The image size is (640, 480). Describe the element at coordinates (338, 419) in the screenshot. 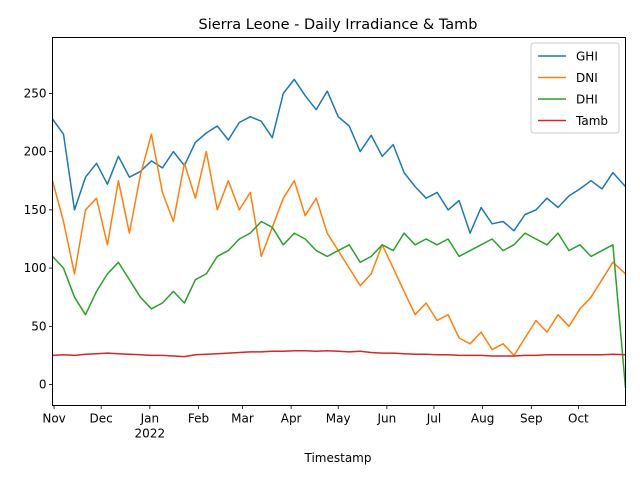

I see `x-tick-label: May` at that location.